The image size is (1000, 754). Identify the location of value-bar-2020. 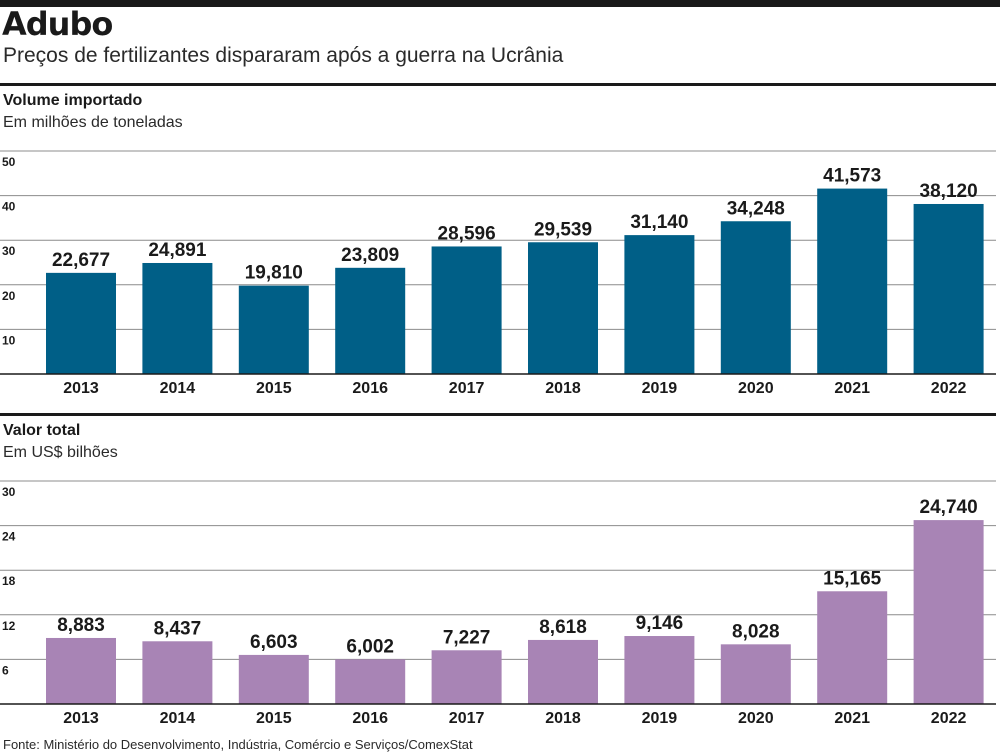
(755, 674).